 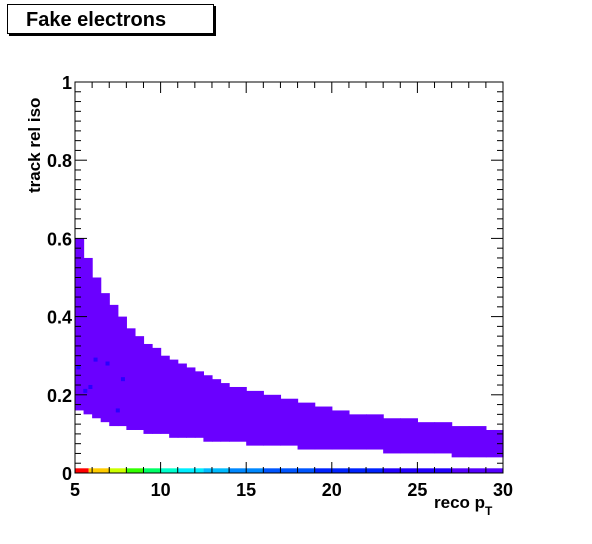 What do you see at coordinates (67, 83) in the screenshot?
I see `y-tick-label: 1` at bounding box center [67, 83].